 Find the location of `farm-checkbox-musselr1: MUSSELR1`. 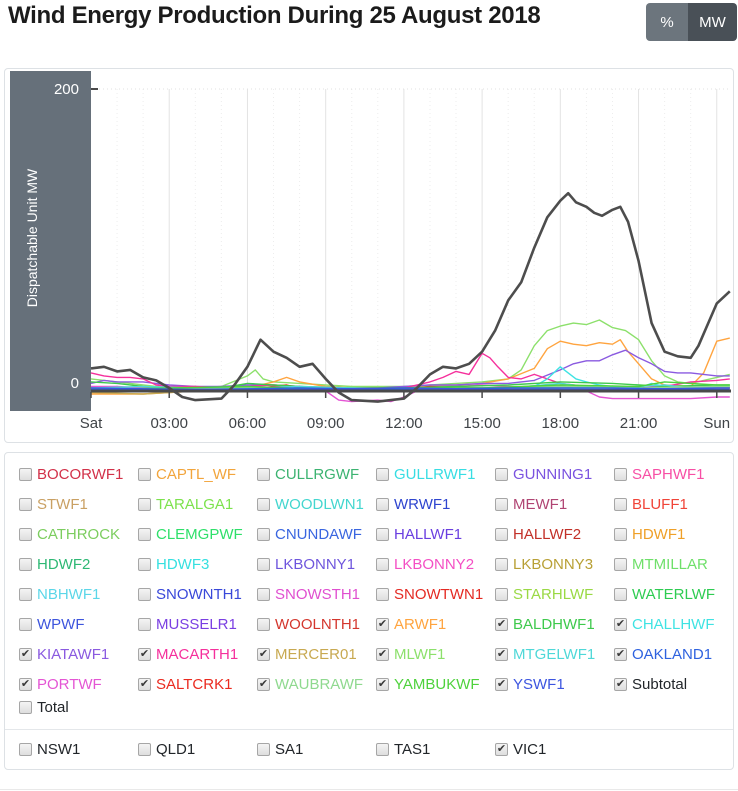

farm-checkbox-musselr1: MUSSELR1 is located at coordinates (197, 624).